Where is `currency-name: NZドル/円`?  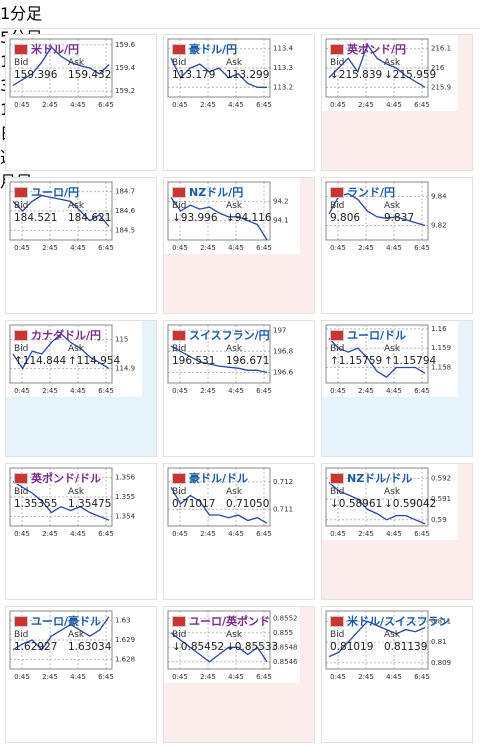
currency-name: NZドル/円 is located at coordinates (216, 192).